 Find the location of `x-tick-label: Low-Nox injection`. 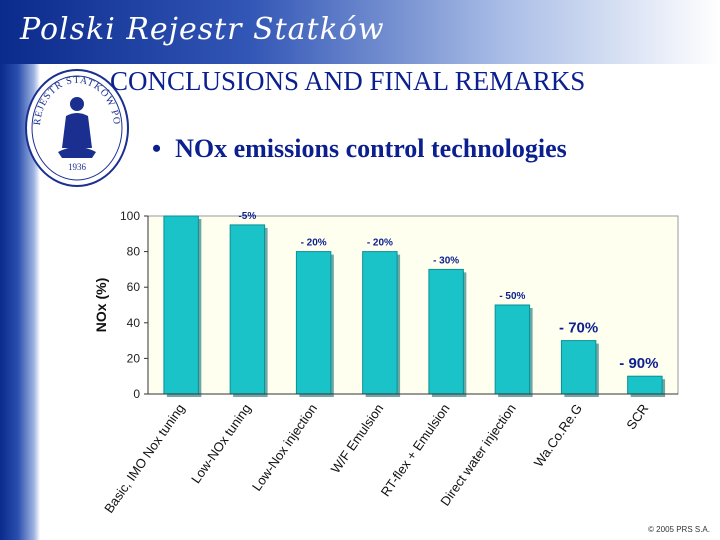

x-tick-label: Low-Nox injection is located at coordinates (284, 447).